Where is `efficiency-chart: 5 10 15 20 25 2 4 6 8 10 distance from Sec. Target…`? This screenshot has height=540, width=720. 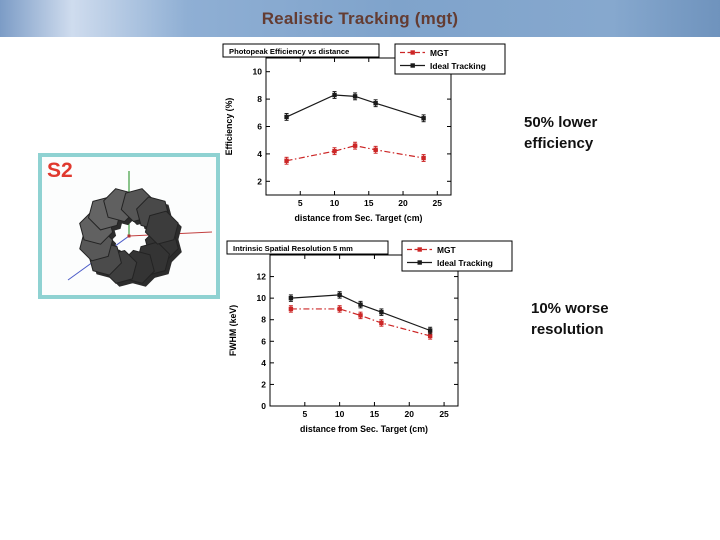
efficiency-chart: 5 10 15 20 25 2 4 6 8 10 distance from Sec. Target… is located at coordinates (364, 133).